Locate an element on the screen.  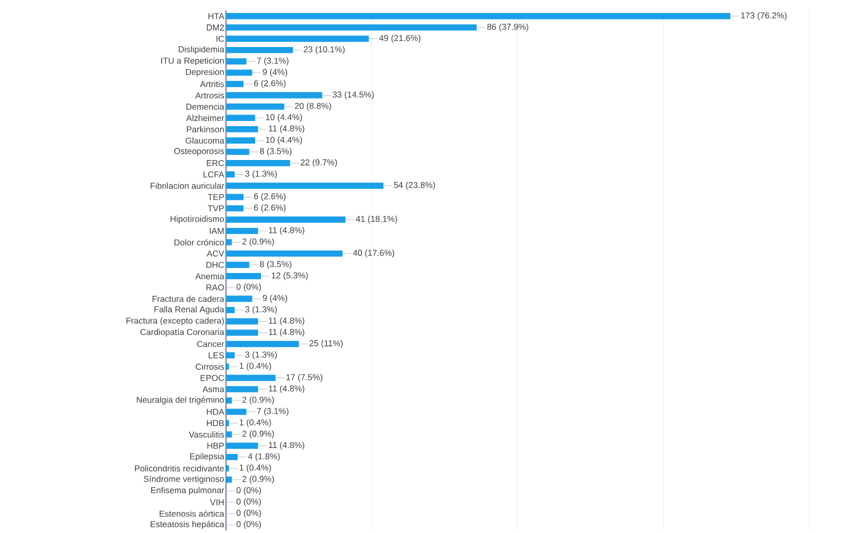
data-label: 86 (37.9%) is located at coordinates (507, 27).